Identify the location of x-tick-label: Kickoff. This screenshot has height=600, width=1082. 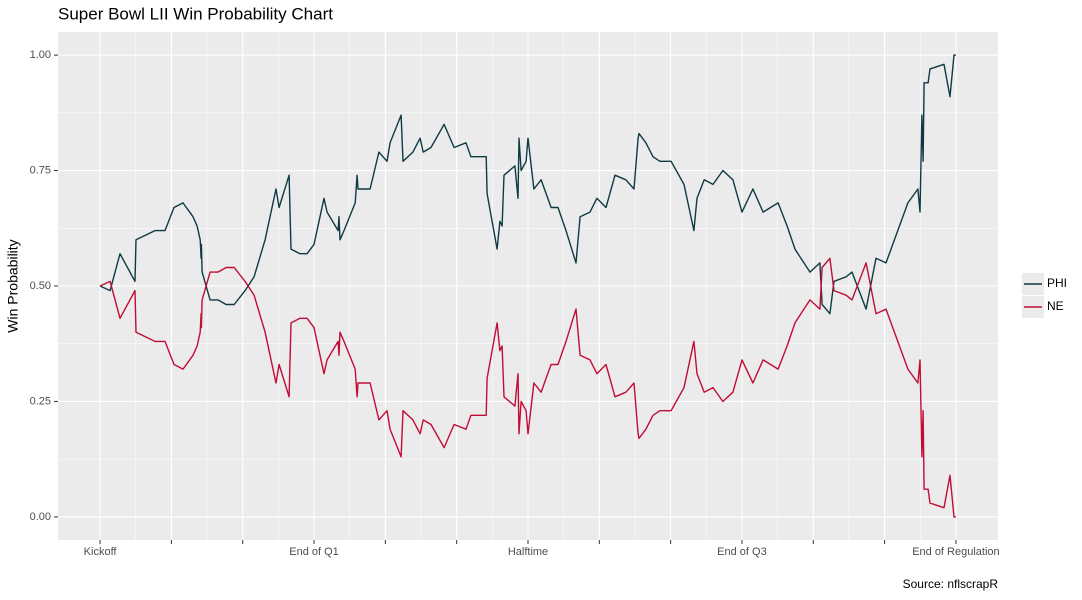
(101, 552).